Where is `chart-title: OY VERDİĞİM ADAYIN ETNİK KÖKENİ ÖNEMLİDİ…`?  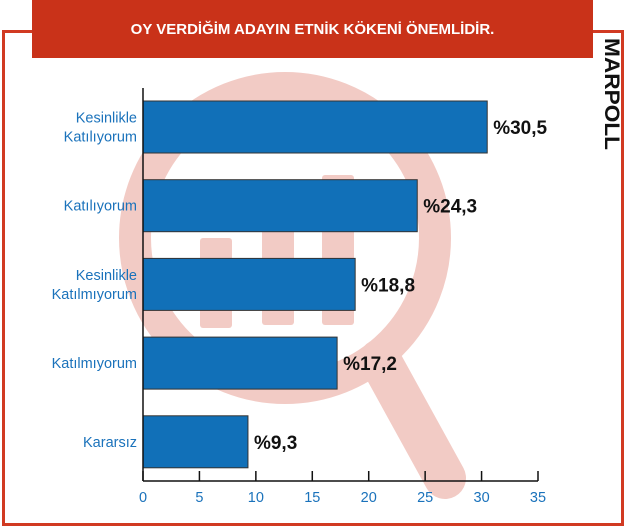
chart-title: OY VERDİĞİM ADAYIN ETNİK KÖKENİ ÖNEMLİDİ… is located at coordinates (312, 29).